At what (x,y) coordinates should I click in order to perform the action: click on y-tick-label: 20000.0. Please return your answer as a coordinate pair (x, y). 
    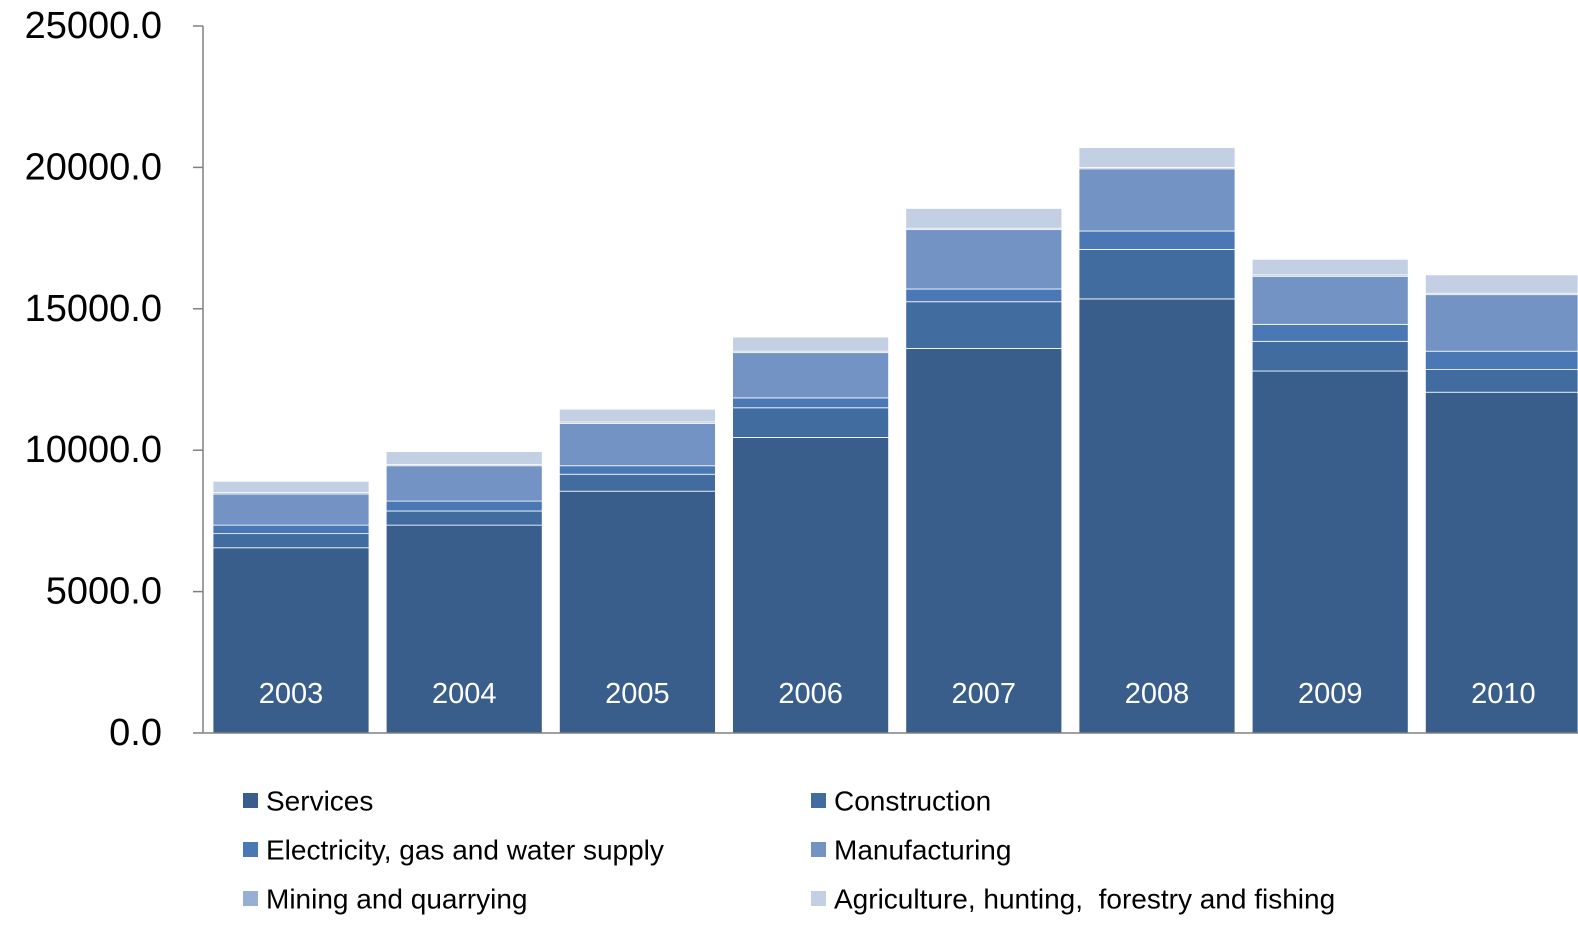
    Looking at the image, I should click on (93, 167).